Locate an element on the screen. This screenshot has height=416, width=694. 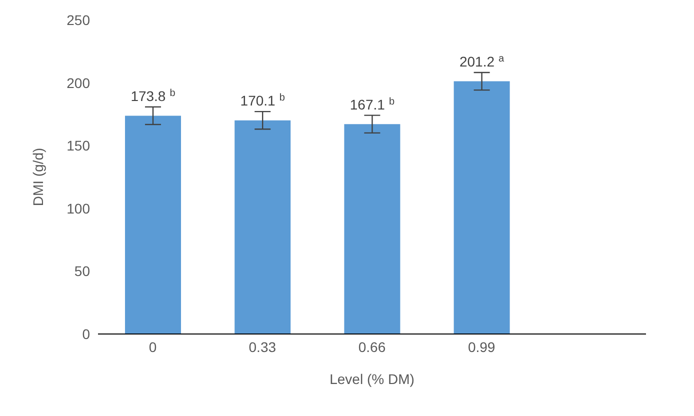
y-tick-label: 50 is located at coordinates (82, 271).